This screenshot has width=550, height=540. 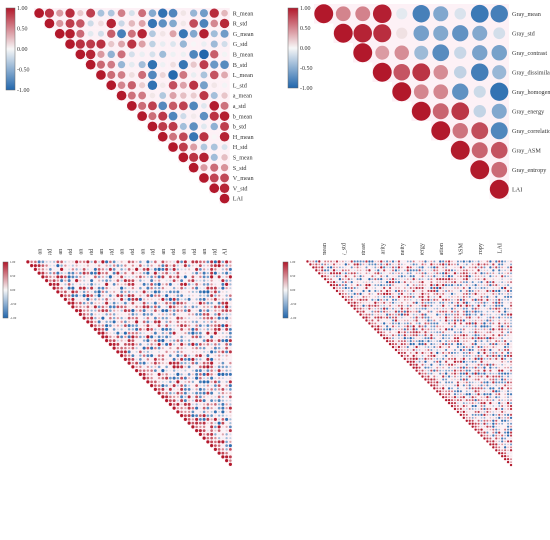 I want to click on column-label: Gray_homogeneity, so click(x=402, y=248).